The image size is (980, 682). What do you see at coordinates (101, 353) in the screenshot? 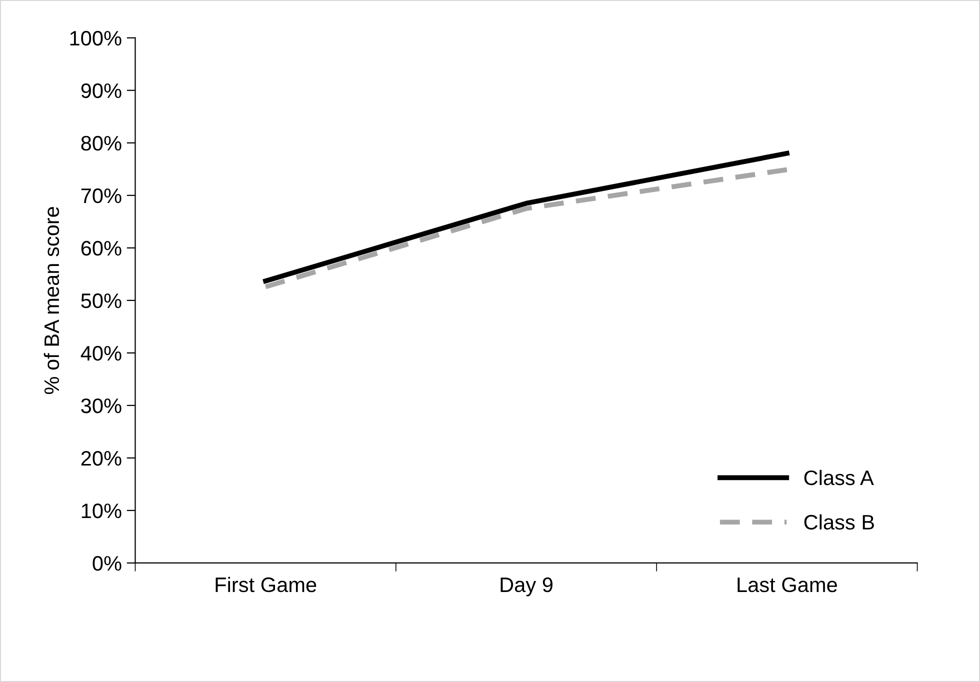
I see `y-tick-label: 40%` at bounding box center [101, 353].